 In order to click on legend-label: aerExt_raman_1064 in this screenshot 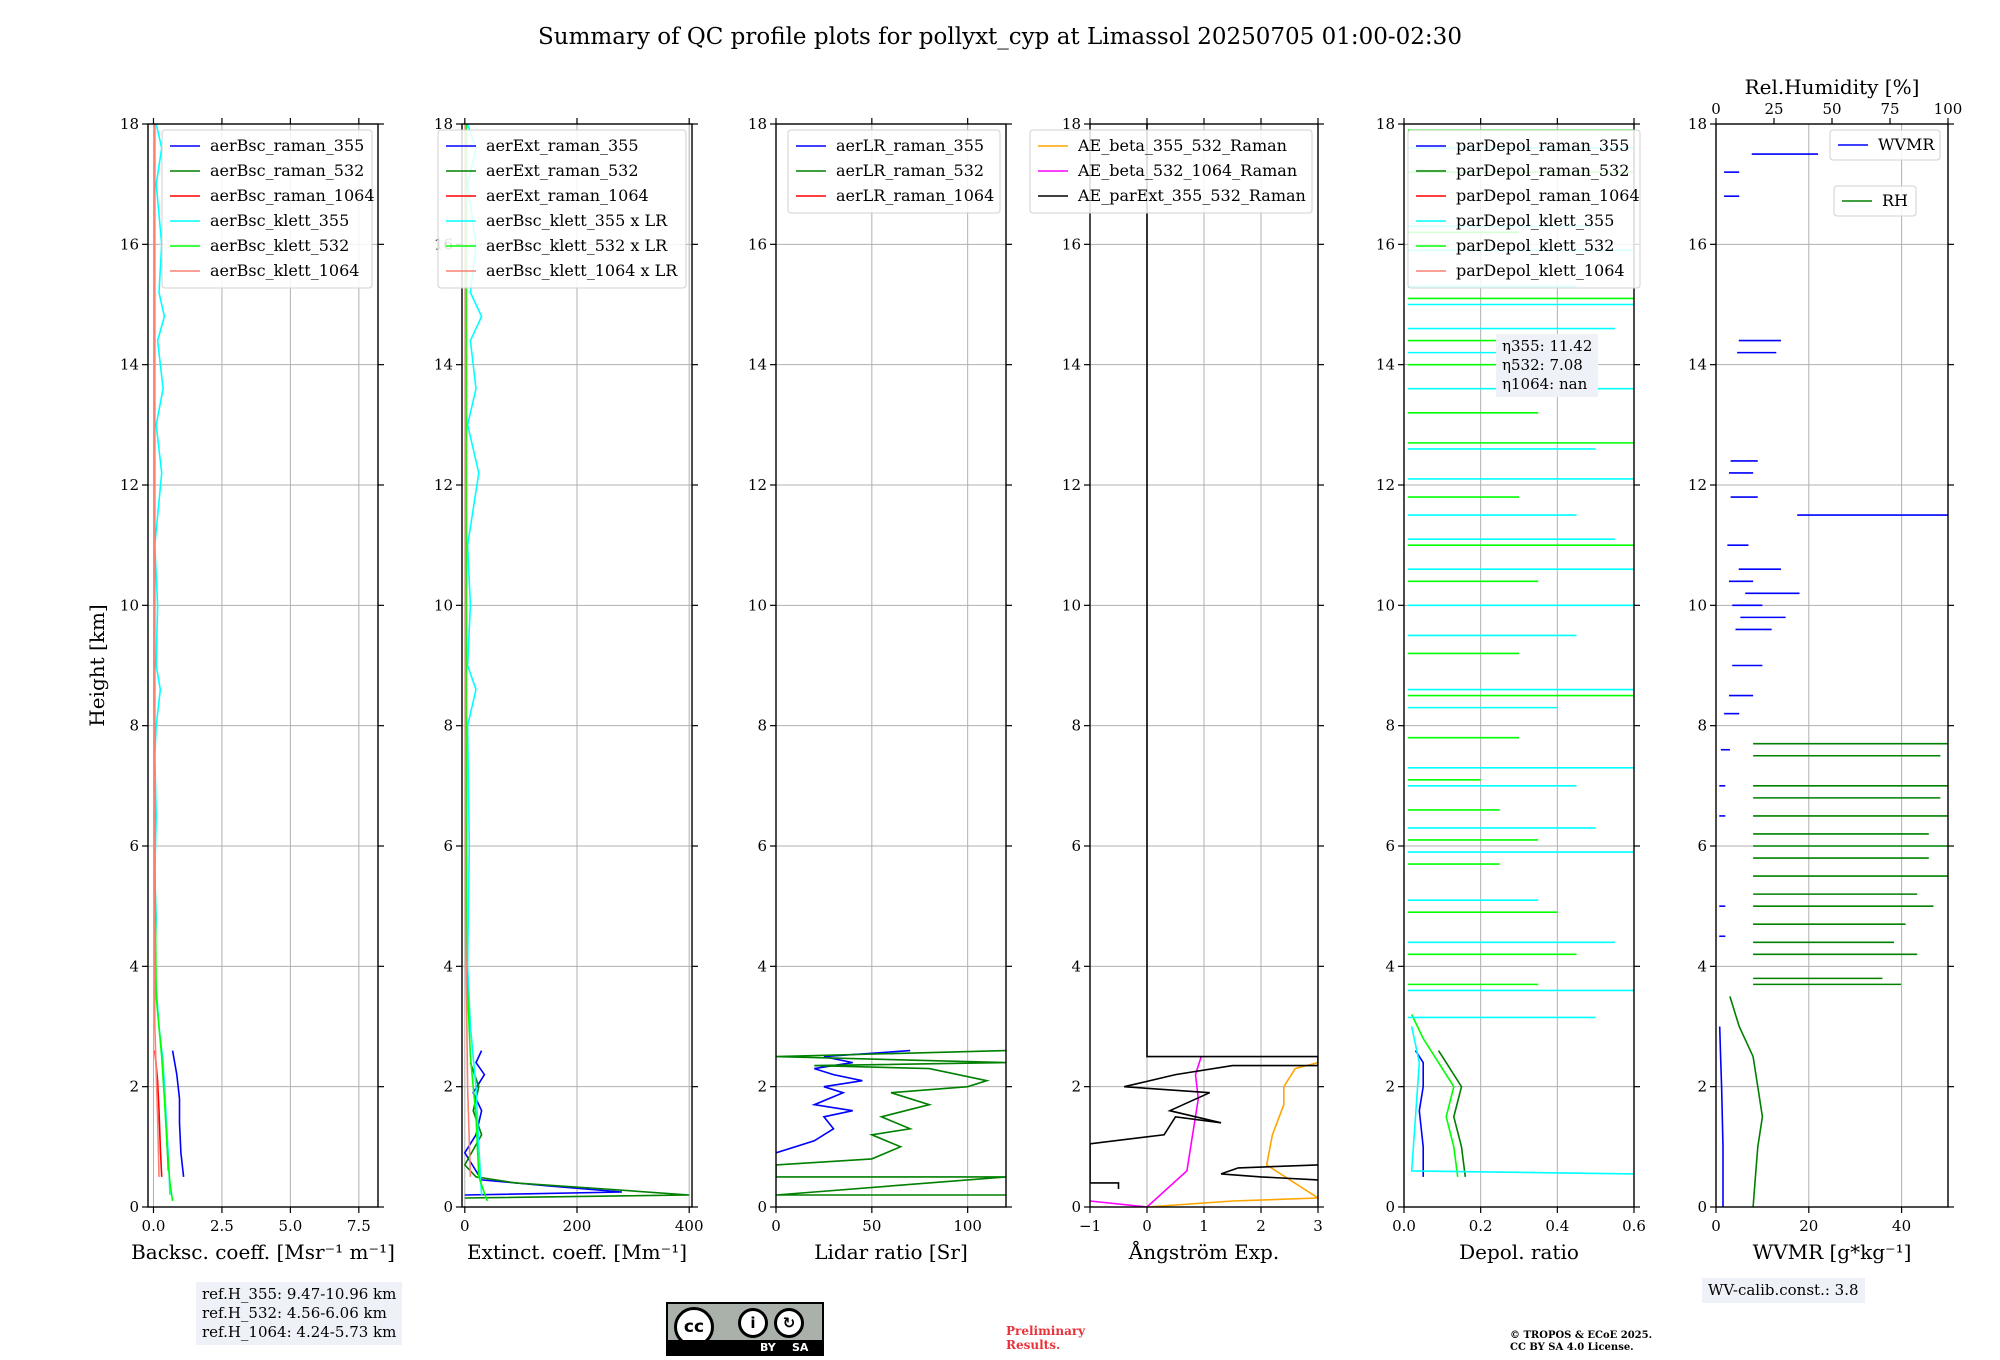, I will do `click(567, 195)`.